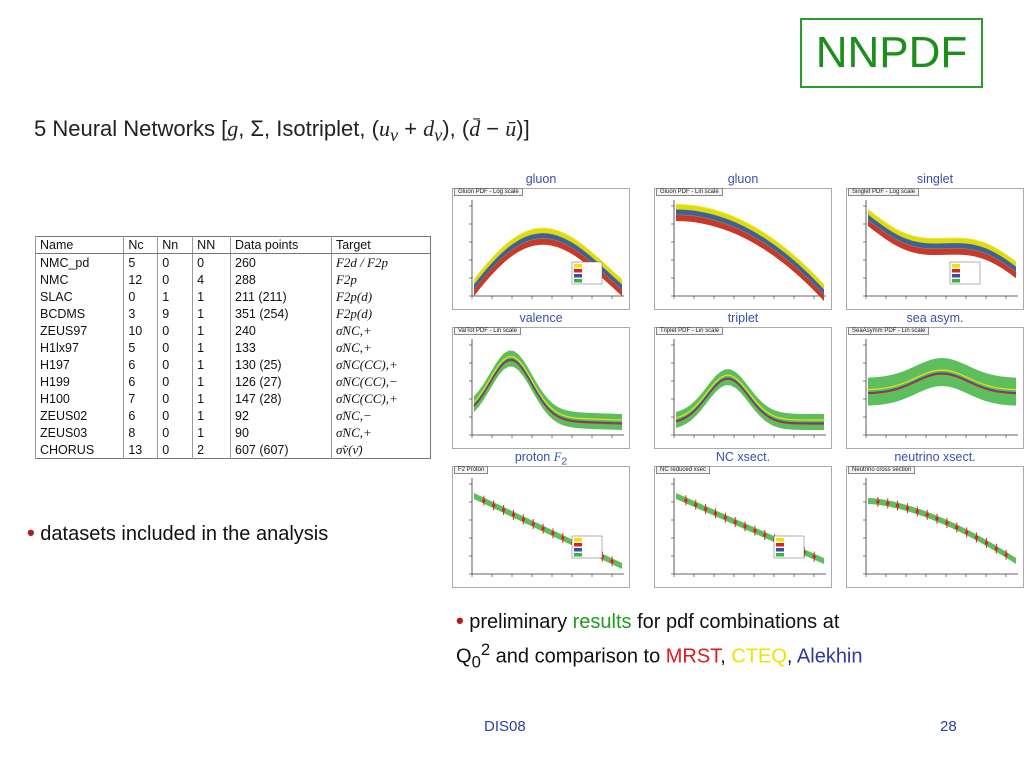 This screenshot has height=768, width=1024. Describe the element at coordinates (281, 364) in the screenshot. I see `cell-points: 130 (25)` at that location.